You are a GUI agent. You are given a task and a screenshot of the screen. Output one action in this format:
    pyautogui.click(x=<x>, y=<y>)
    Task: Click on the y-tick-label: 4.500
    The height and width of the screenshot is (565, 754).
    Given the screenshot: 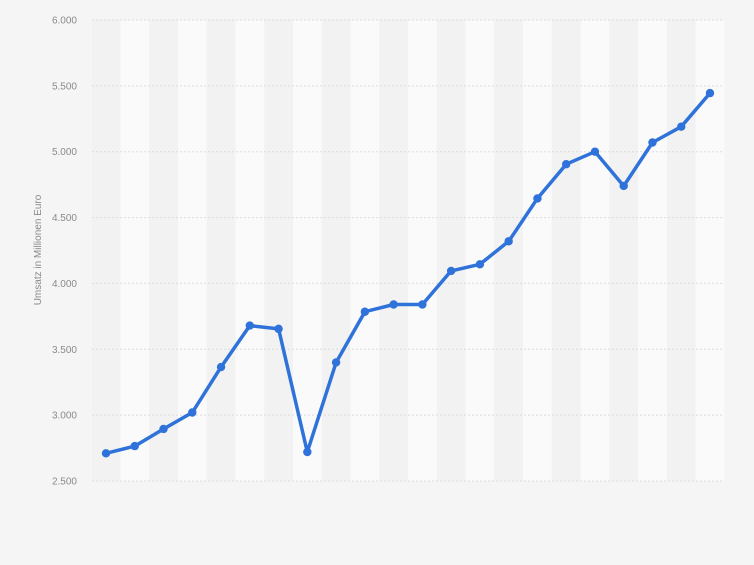 What is the action you would take?
    pyautogui.click(x=64, y=218)
    